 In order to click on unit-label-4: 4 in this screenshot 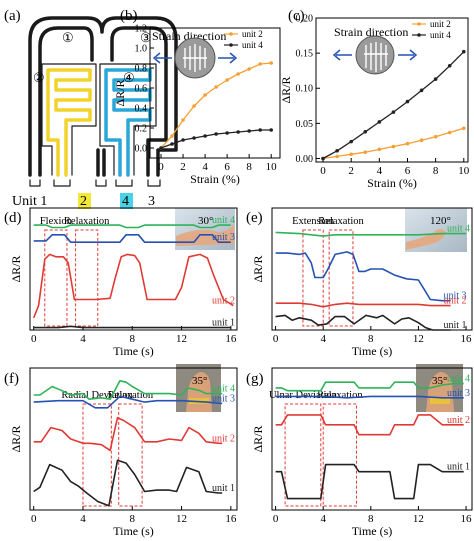, I will do `click(125, 201)`.